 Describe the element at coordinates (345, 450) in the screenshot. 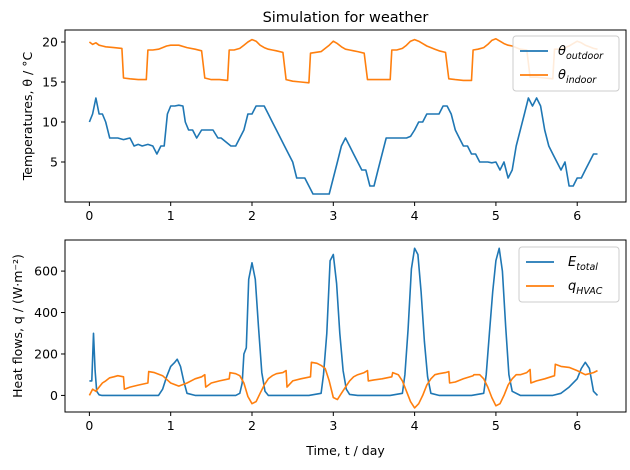

I see `x-axis-label: Time, t / day` at that location.